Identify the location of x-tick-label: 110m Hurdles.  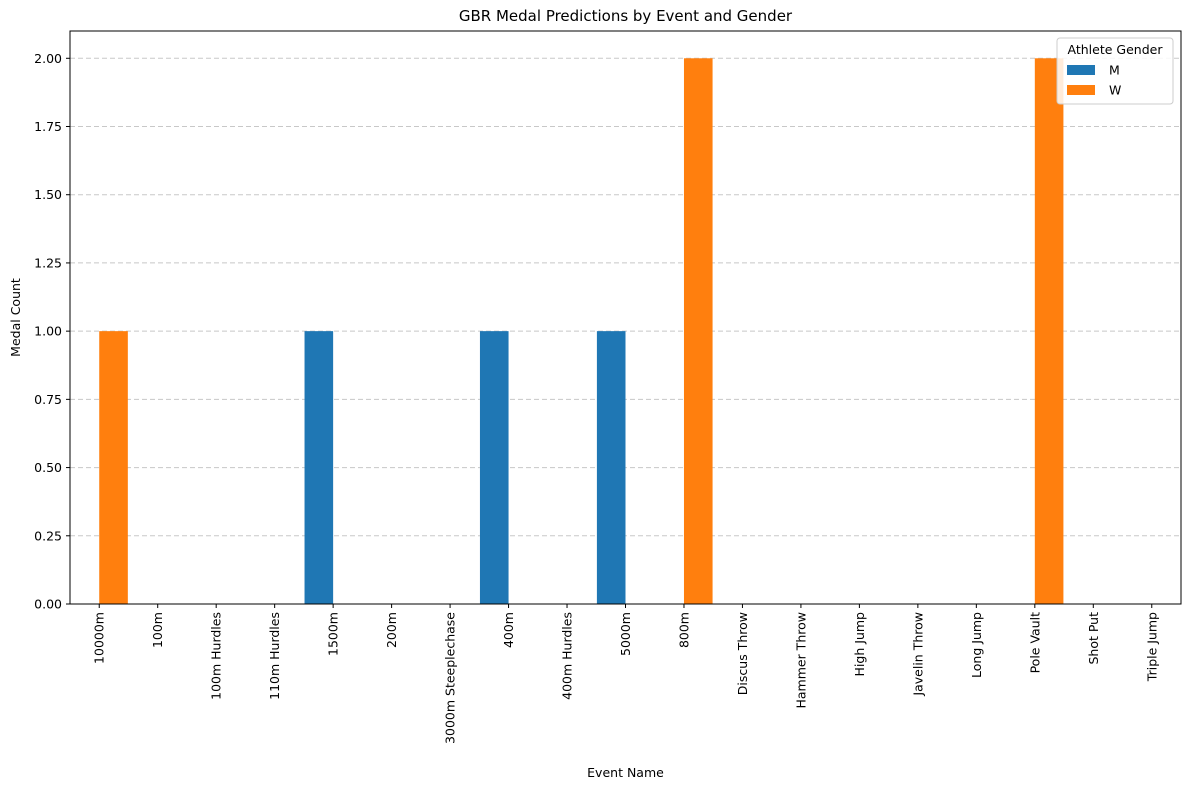
(274, 656).